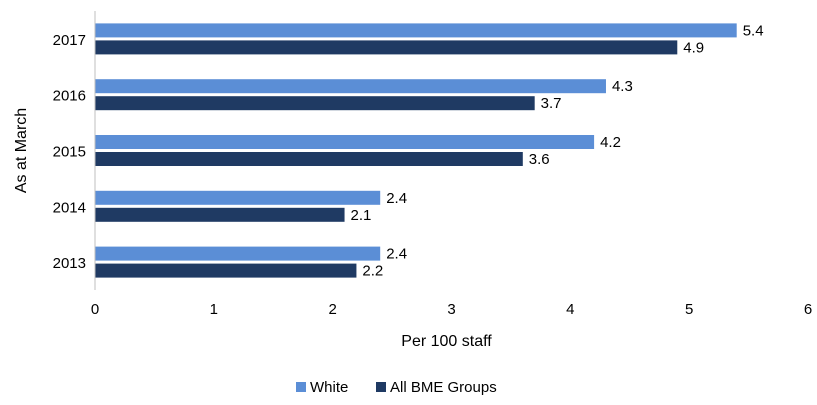 This screenshot has width=817, height=405. I want to click on bar-all-bme-groups-2015, so click(309, 159).